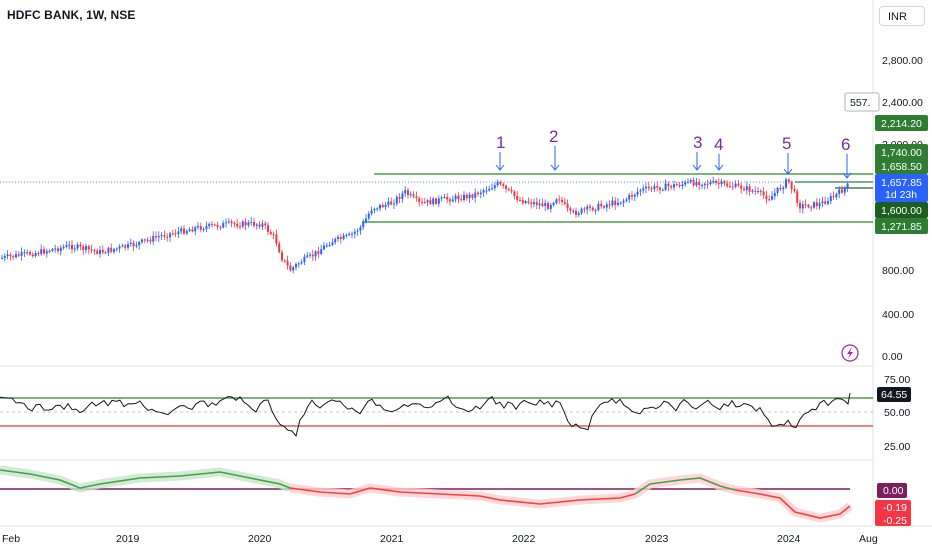  I want to click on price-tag-1658: 1,658.50, so click(901, 166).